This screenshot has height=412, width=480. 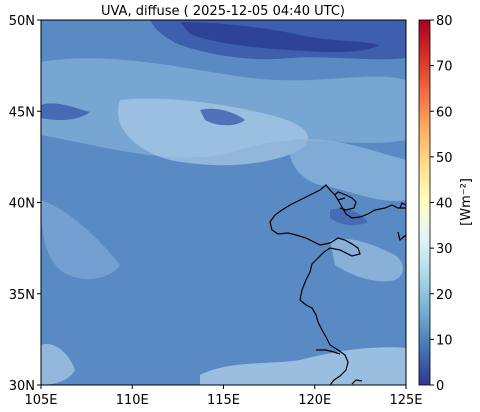 What do you see at coordinates (22, 386) in the screenshot?
I see `y-tick-label: 30N` at bounding box center [22, 386].